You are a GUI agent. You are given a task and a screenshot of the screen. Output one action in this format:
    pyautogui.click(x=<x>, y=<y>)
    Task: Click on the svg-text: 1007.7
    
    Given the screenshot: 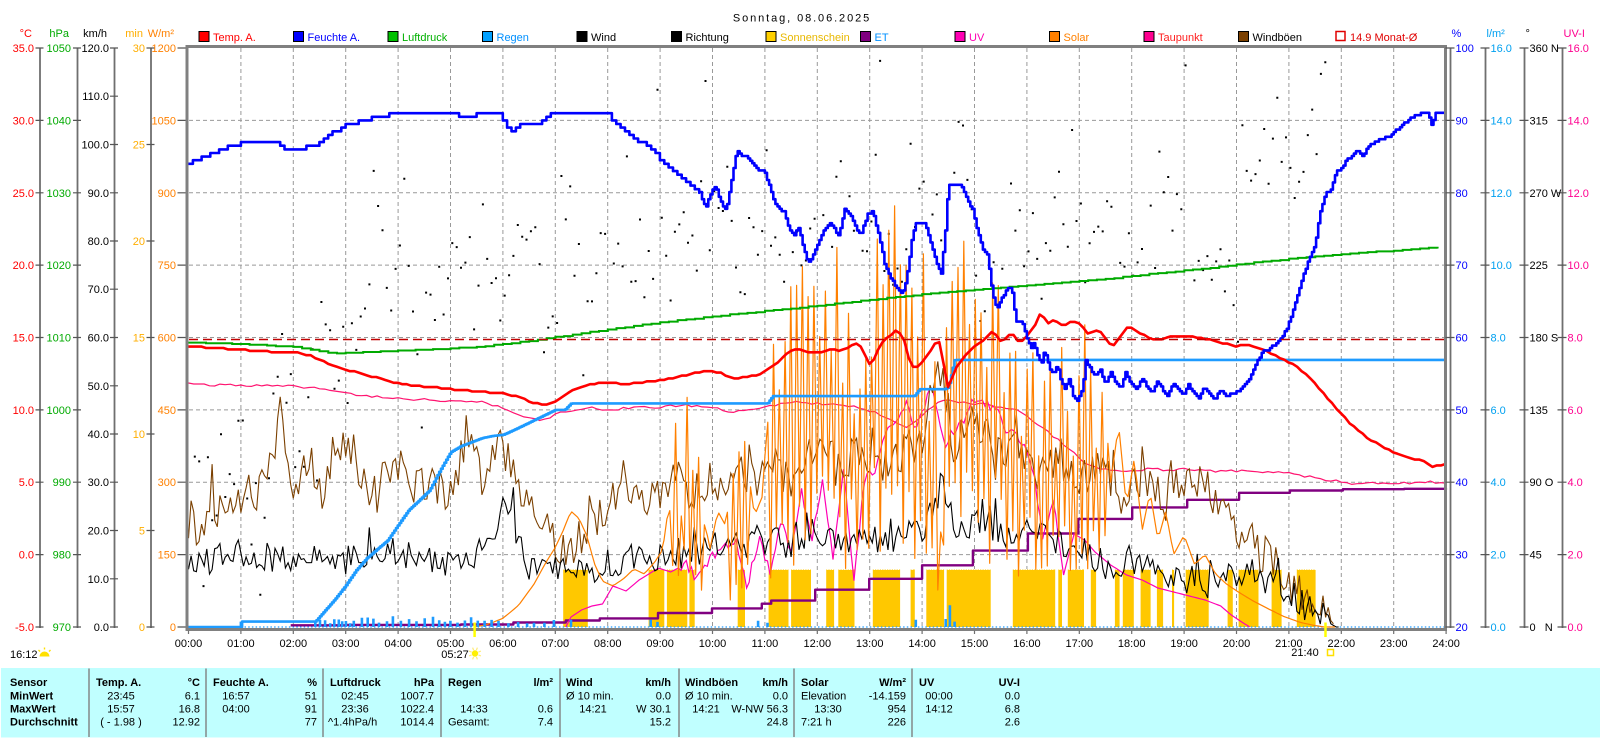 What is the action you would take?
    pyautogui.click(x=417, y=697)
    